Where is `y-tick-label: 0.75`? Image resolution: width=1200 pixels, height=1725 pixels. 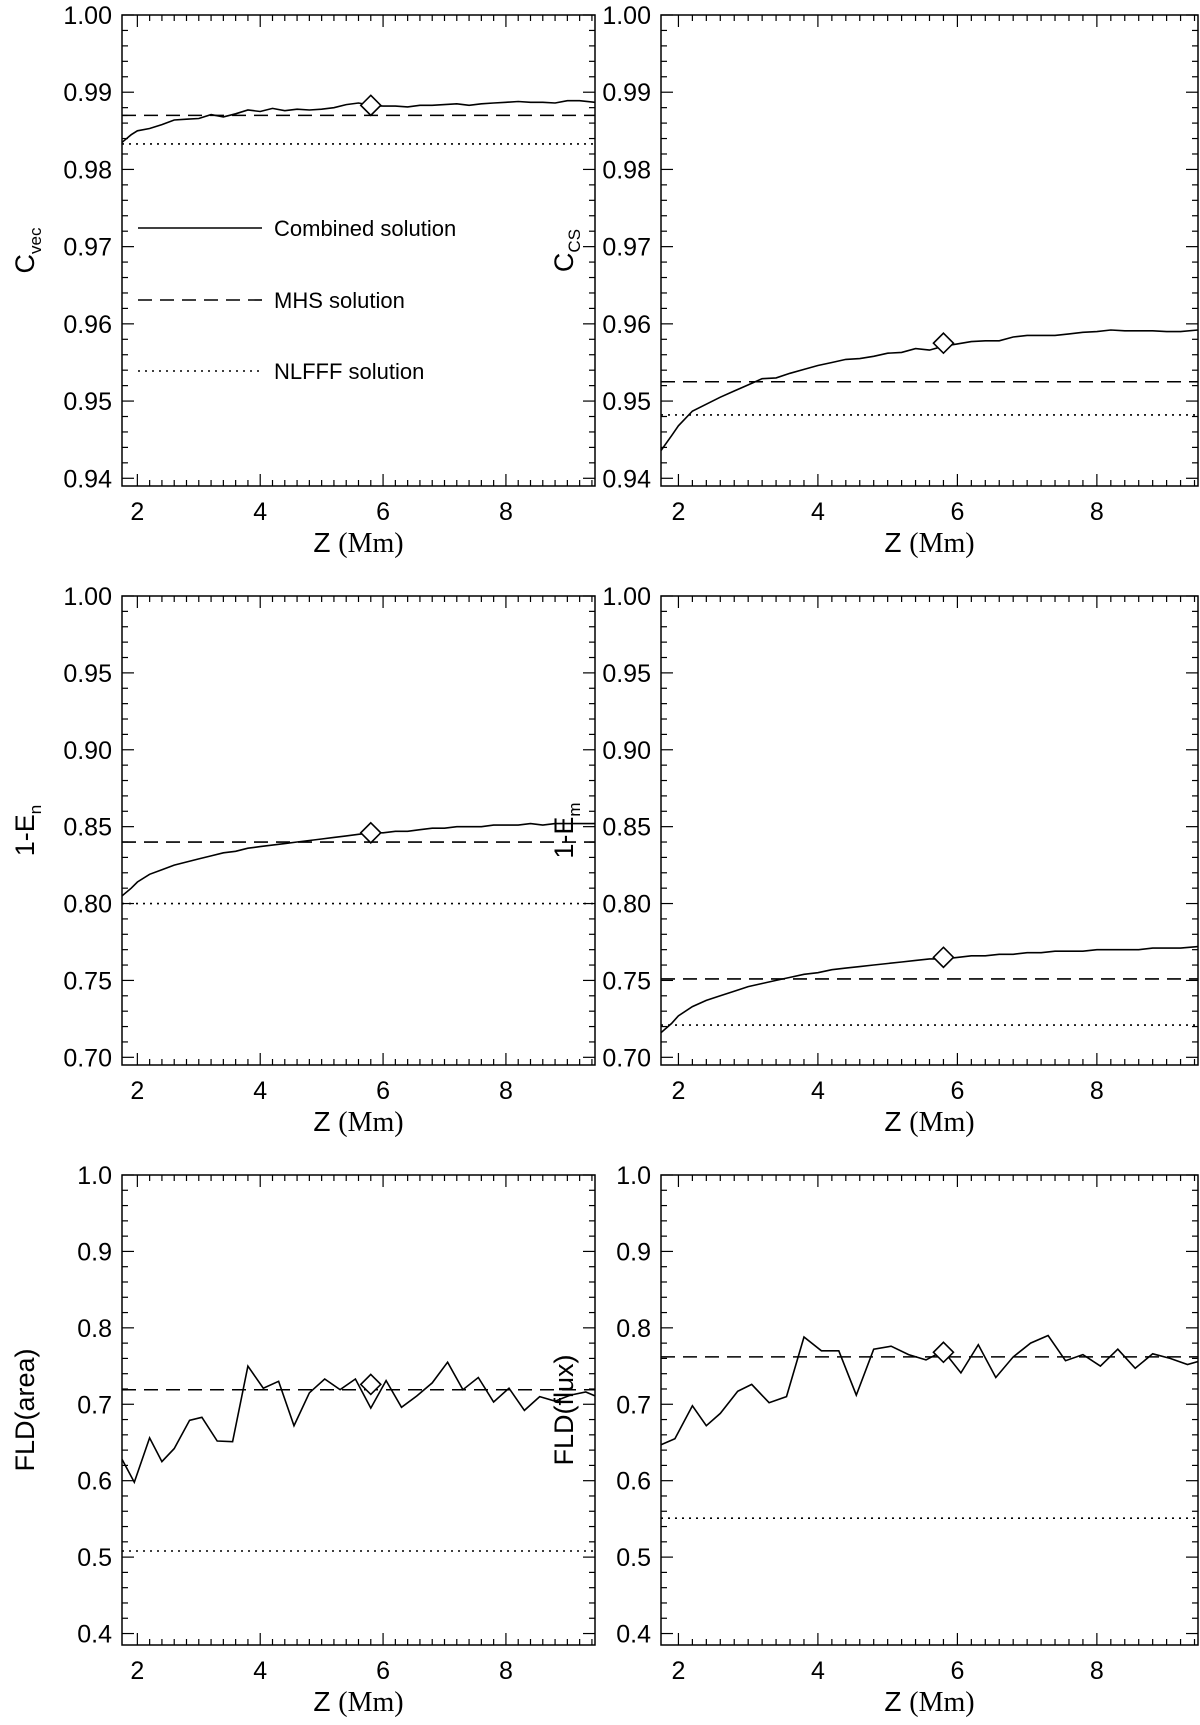 y-tick-label: 0.75 is located at coordinates (626, 981).